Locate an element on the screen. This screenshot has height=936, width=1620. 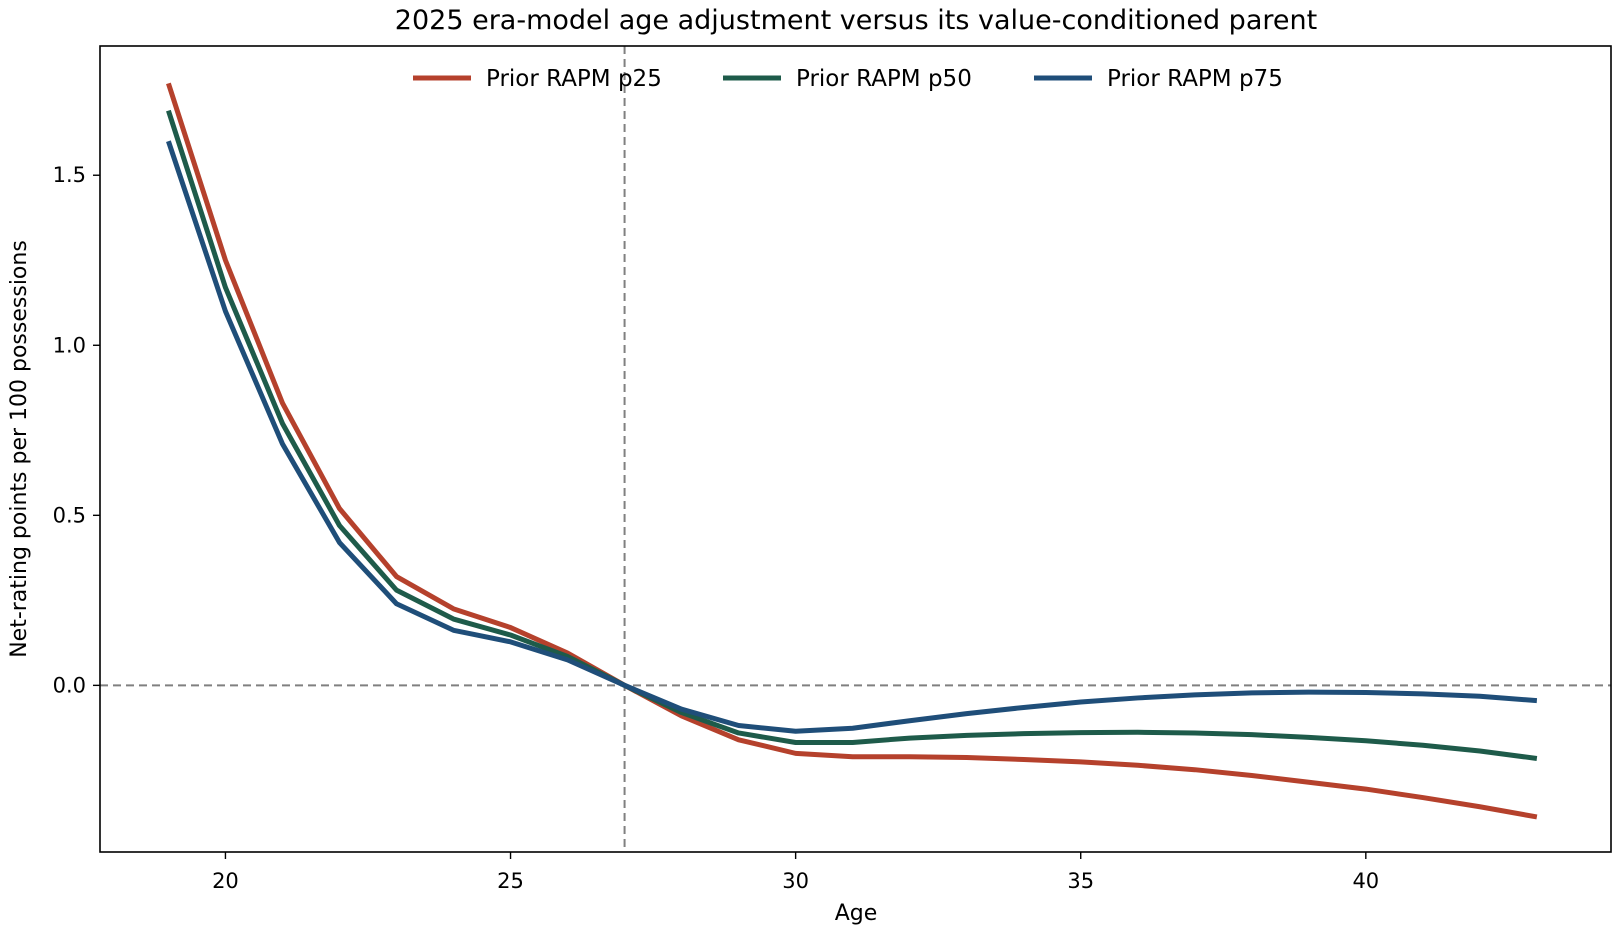
x-tick-label-4: 40 is located at coordinates (1365, 881).